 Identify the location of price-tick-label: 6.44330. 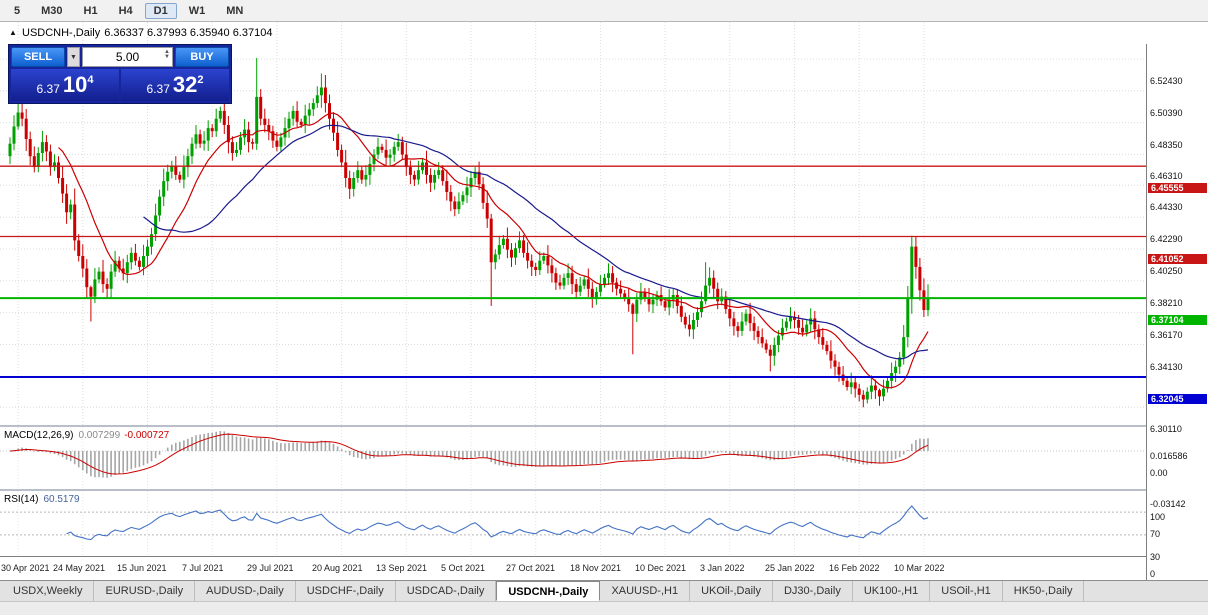
(1166, 207).